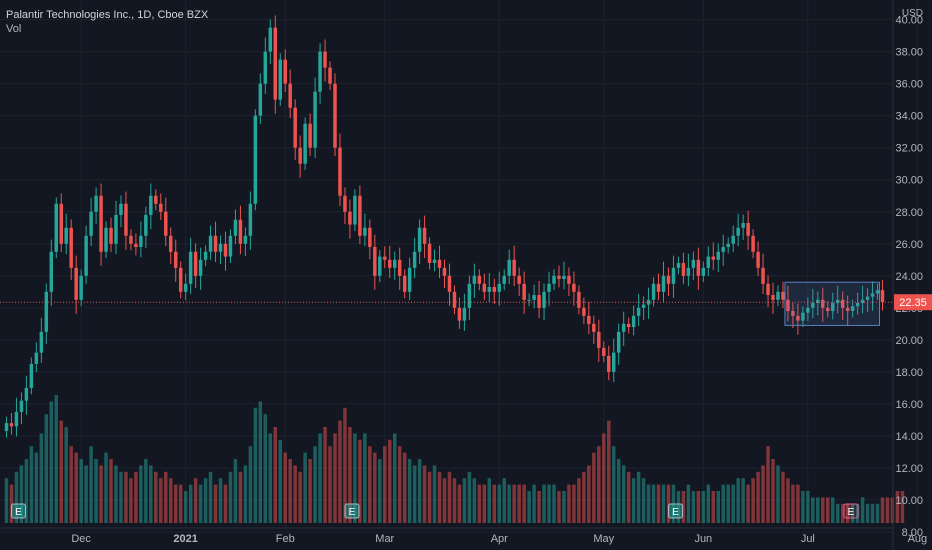  What do you see at coordinates (832, 303) in the screenshot?
I see `range-box-rect` at bounding box center [832, 303].